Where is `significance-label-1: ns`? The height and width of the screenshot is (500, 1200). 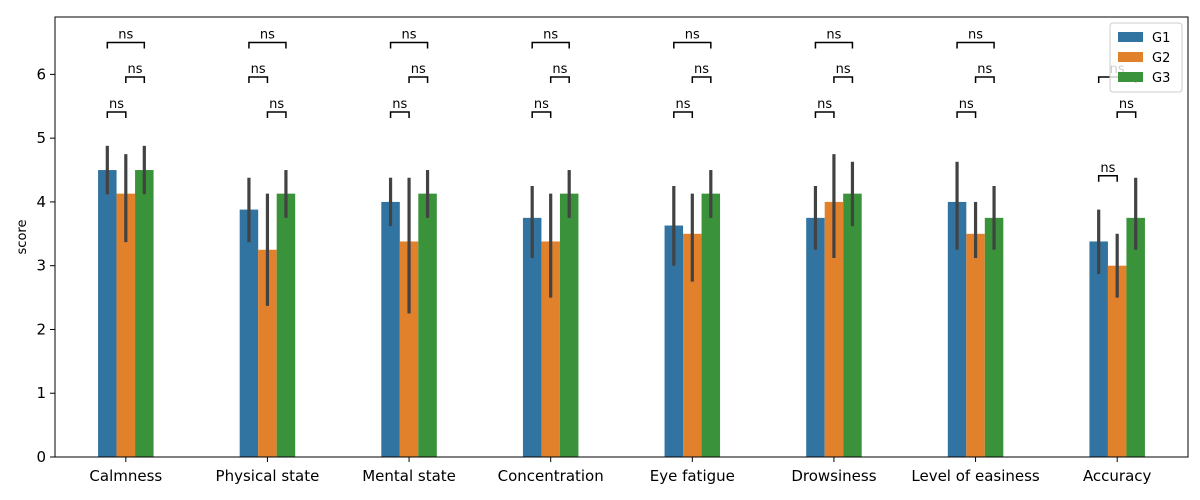
significance-label-1: ns is located at coordinates (135, 69).